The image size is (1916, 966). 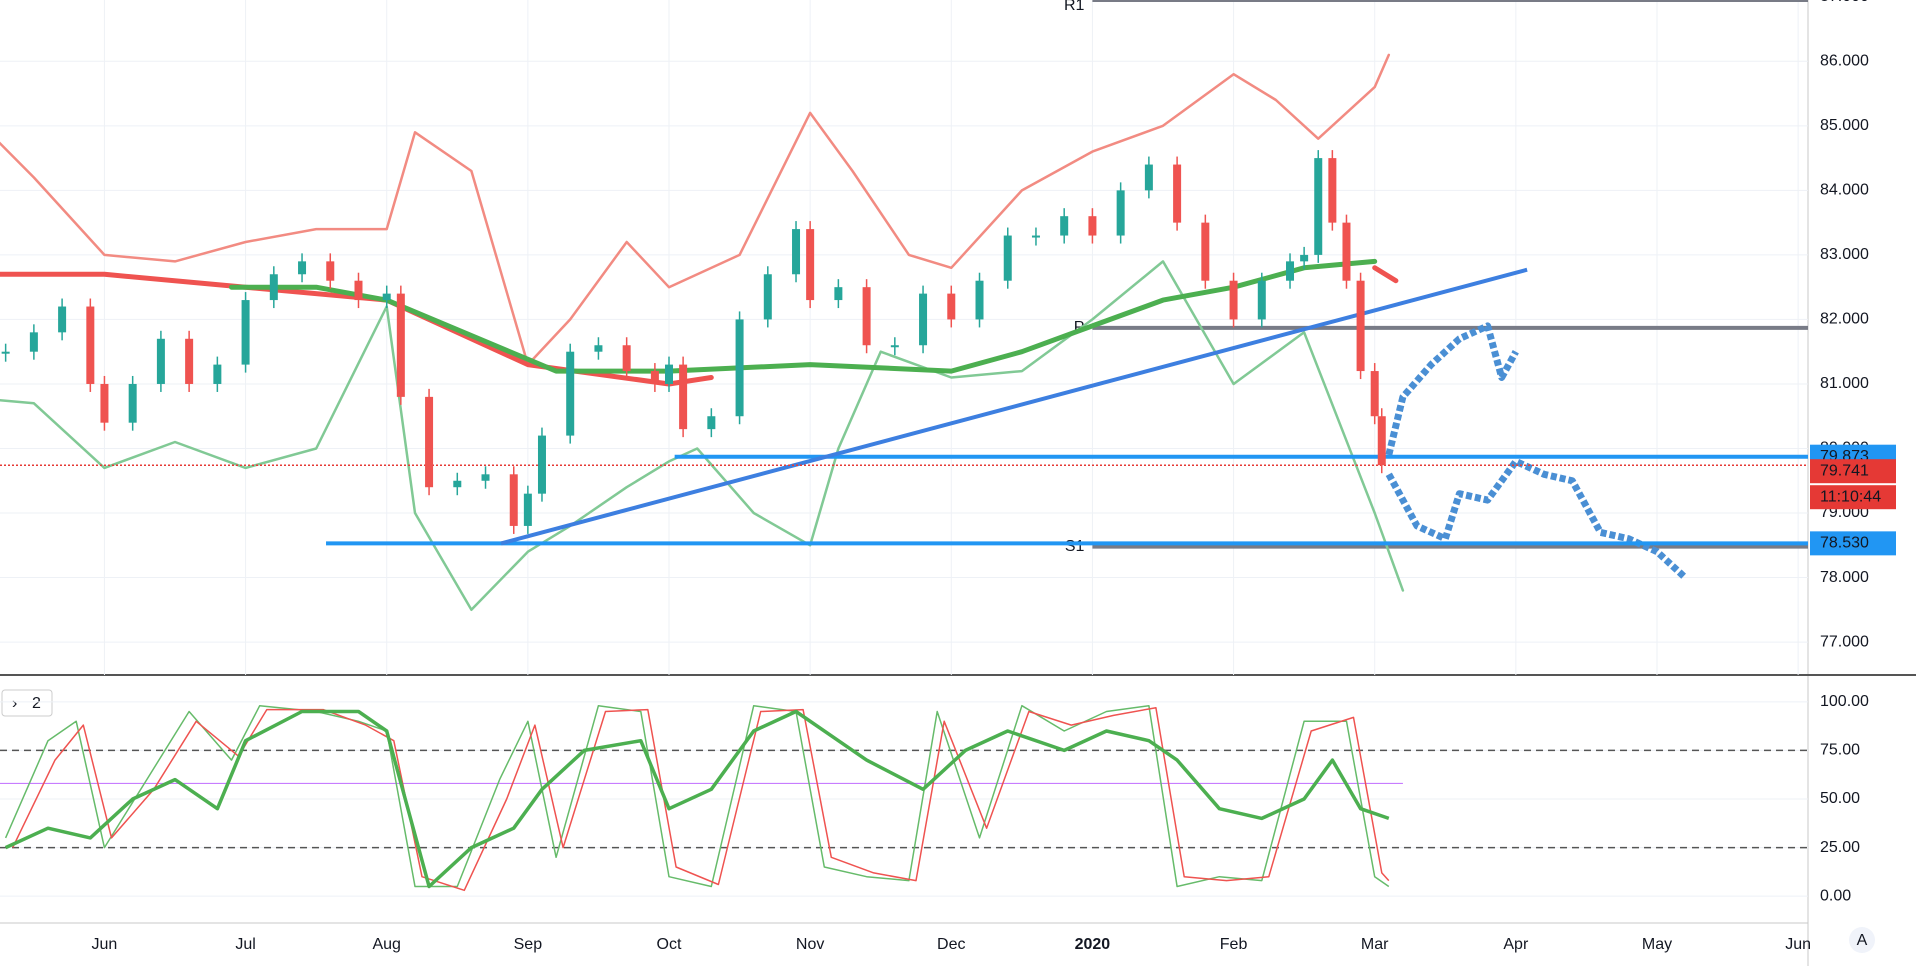 I want to click on pane-toggle-icon: ›, so click(x=14, y=703).